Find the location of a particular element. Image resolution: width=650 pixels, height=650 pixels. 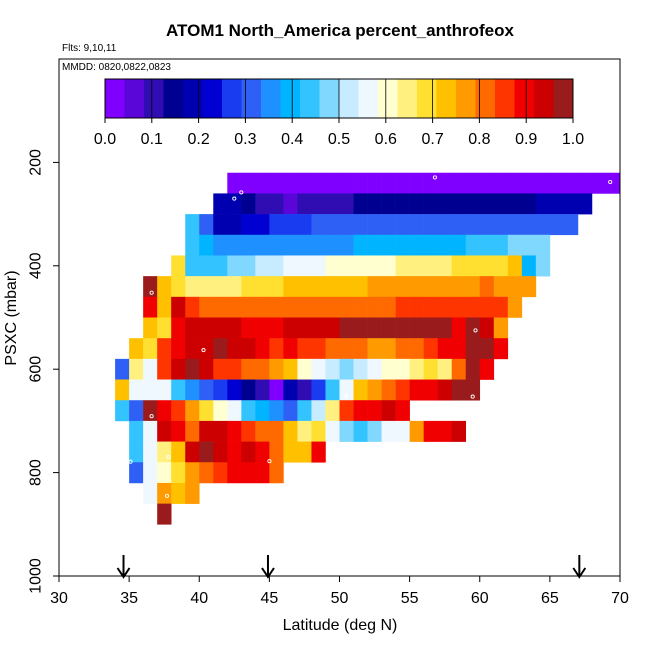

x-tick-label: 50 is located at coordinates (340, 598).